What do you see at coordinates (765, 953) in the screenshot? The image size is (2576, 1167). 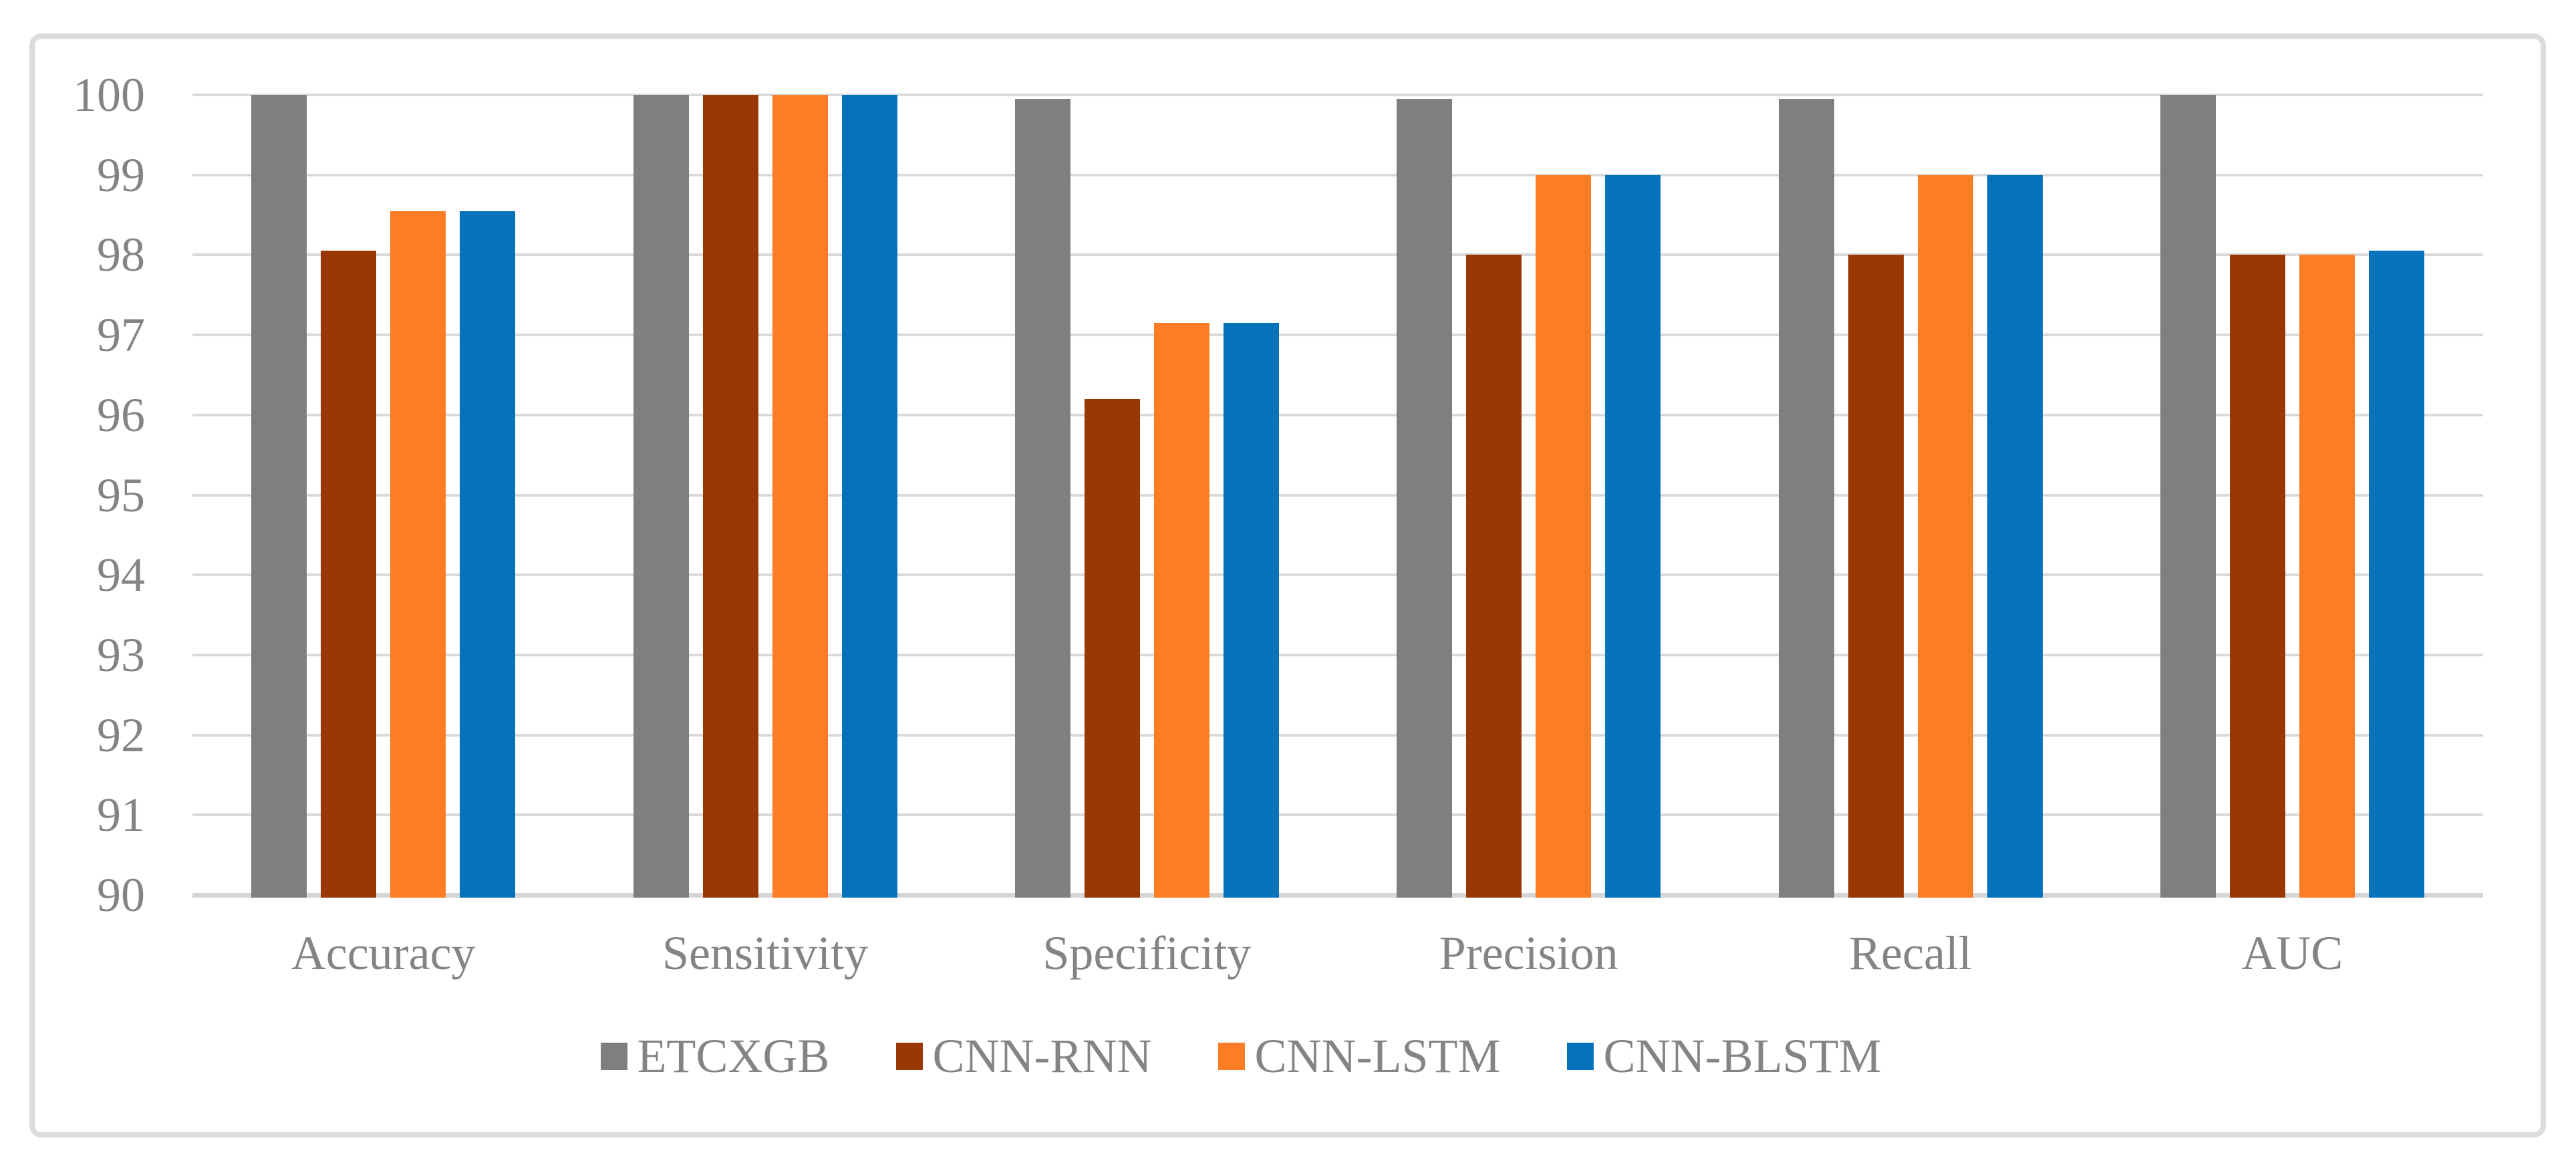 I see `x-category-label-sensitivity: Sensitivity` at bounding box center [765, 953].